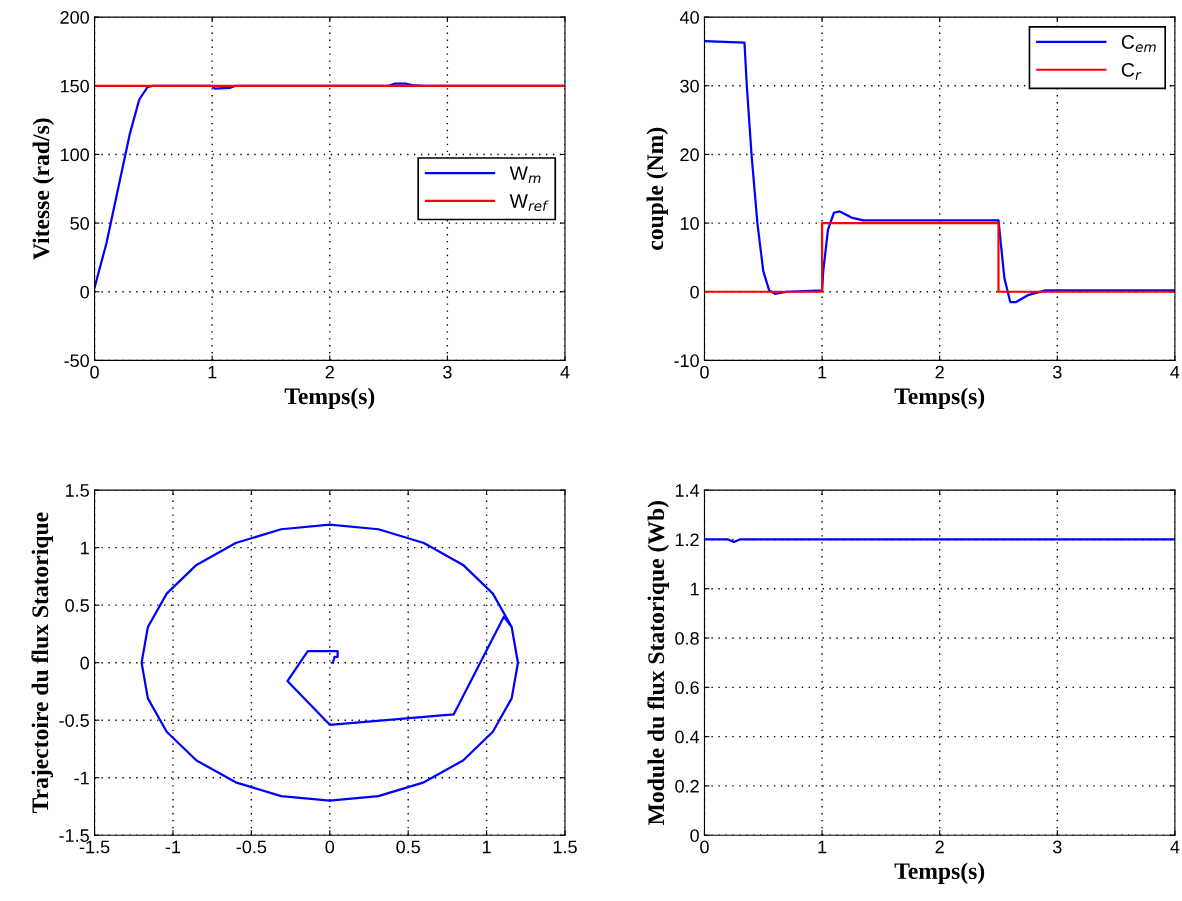 This screenshot has width=1182, height=901. I want to click on y-tick-label: 1.2, so click(687, 539).